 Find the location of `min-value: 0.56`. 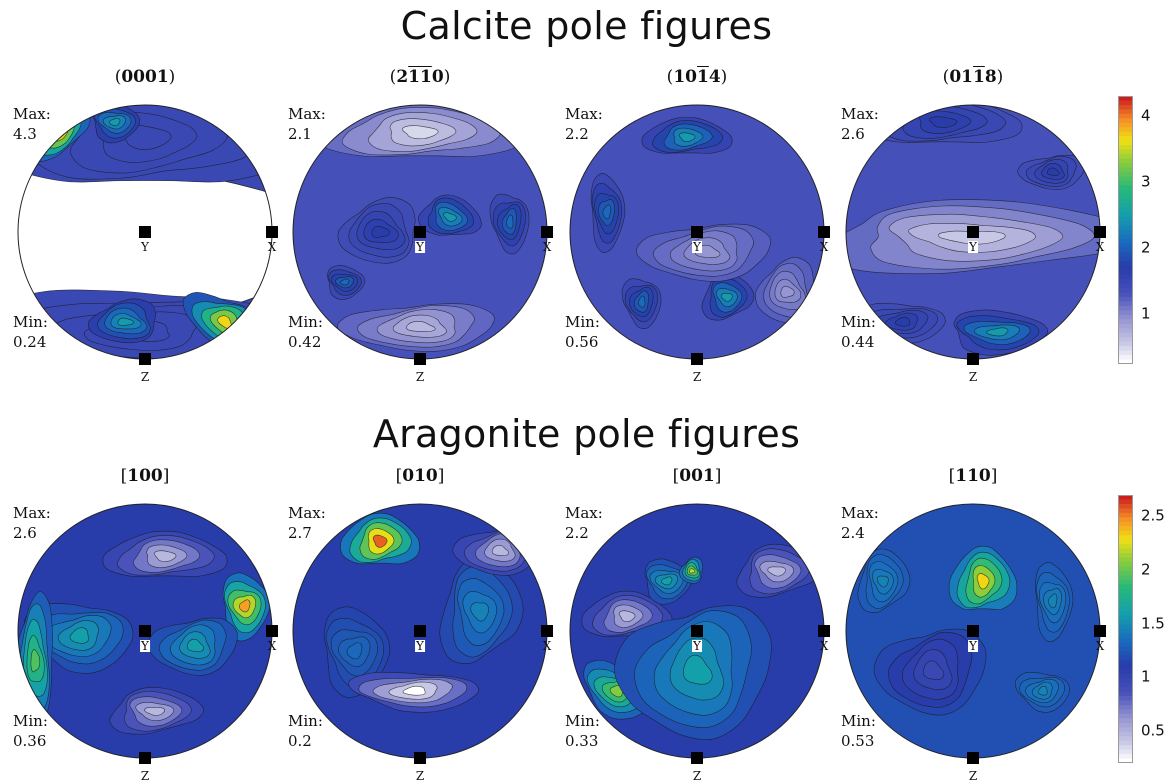

min-value: 0.56 is located at coordinates (582, 342).